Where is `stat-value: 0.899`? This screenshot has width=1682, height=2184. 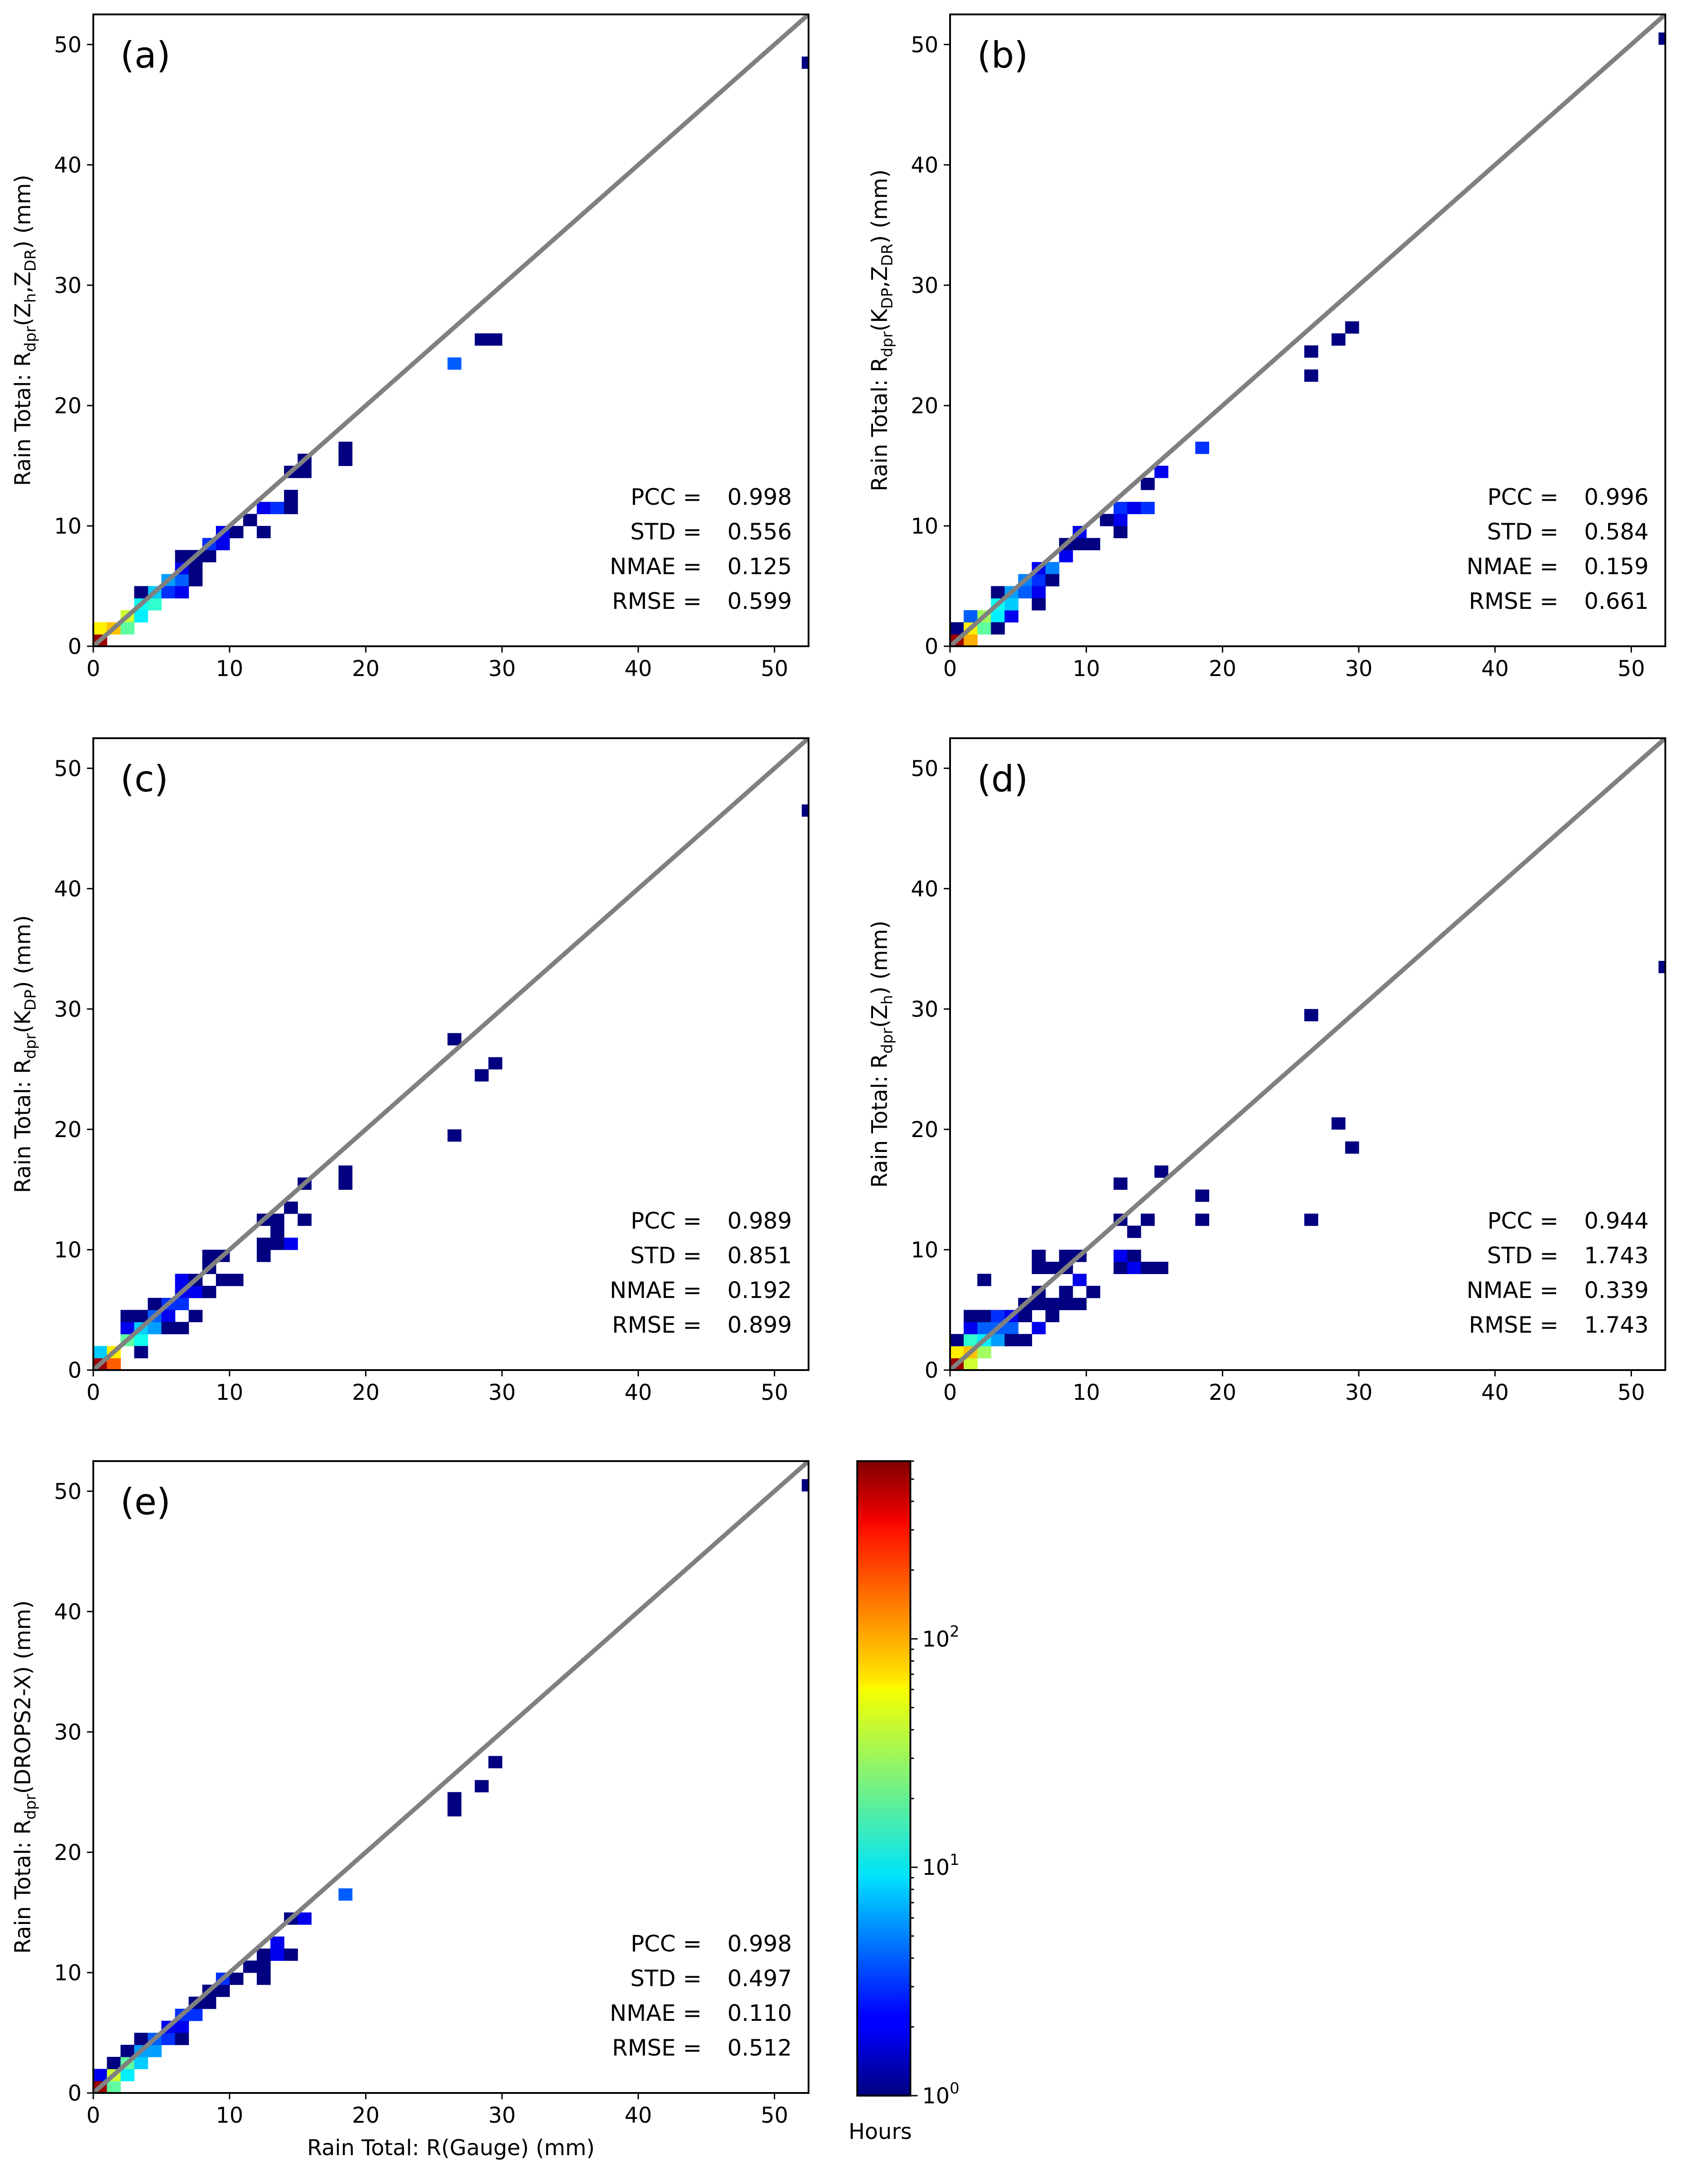 stat-value: 0.899 is located at coordinates (759, 1325).